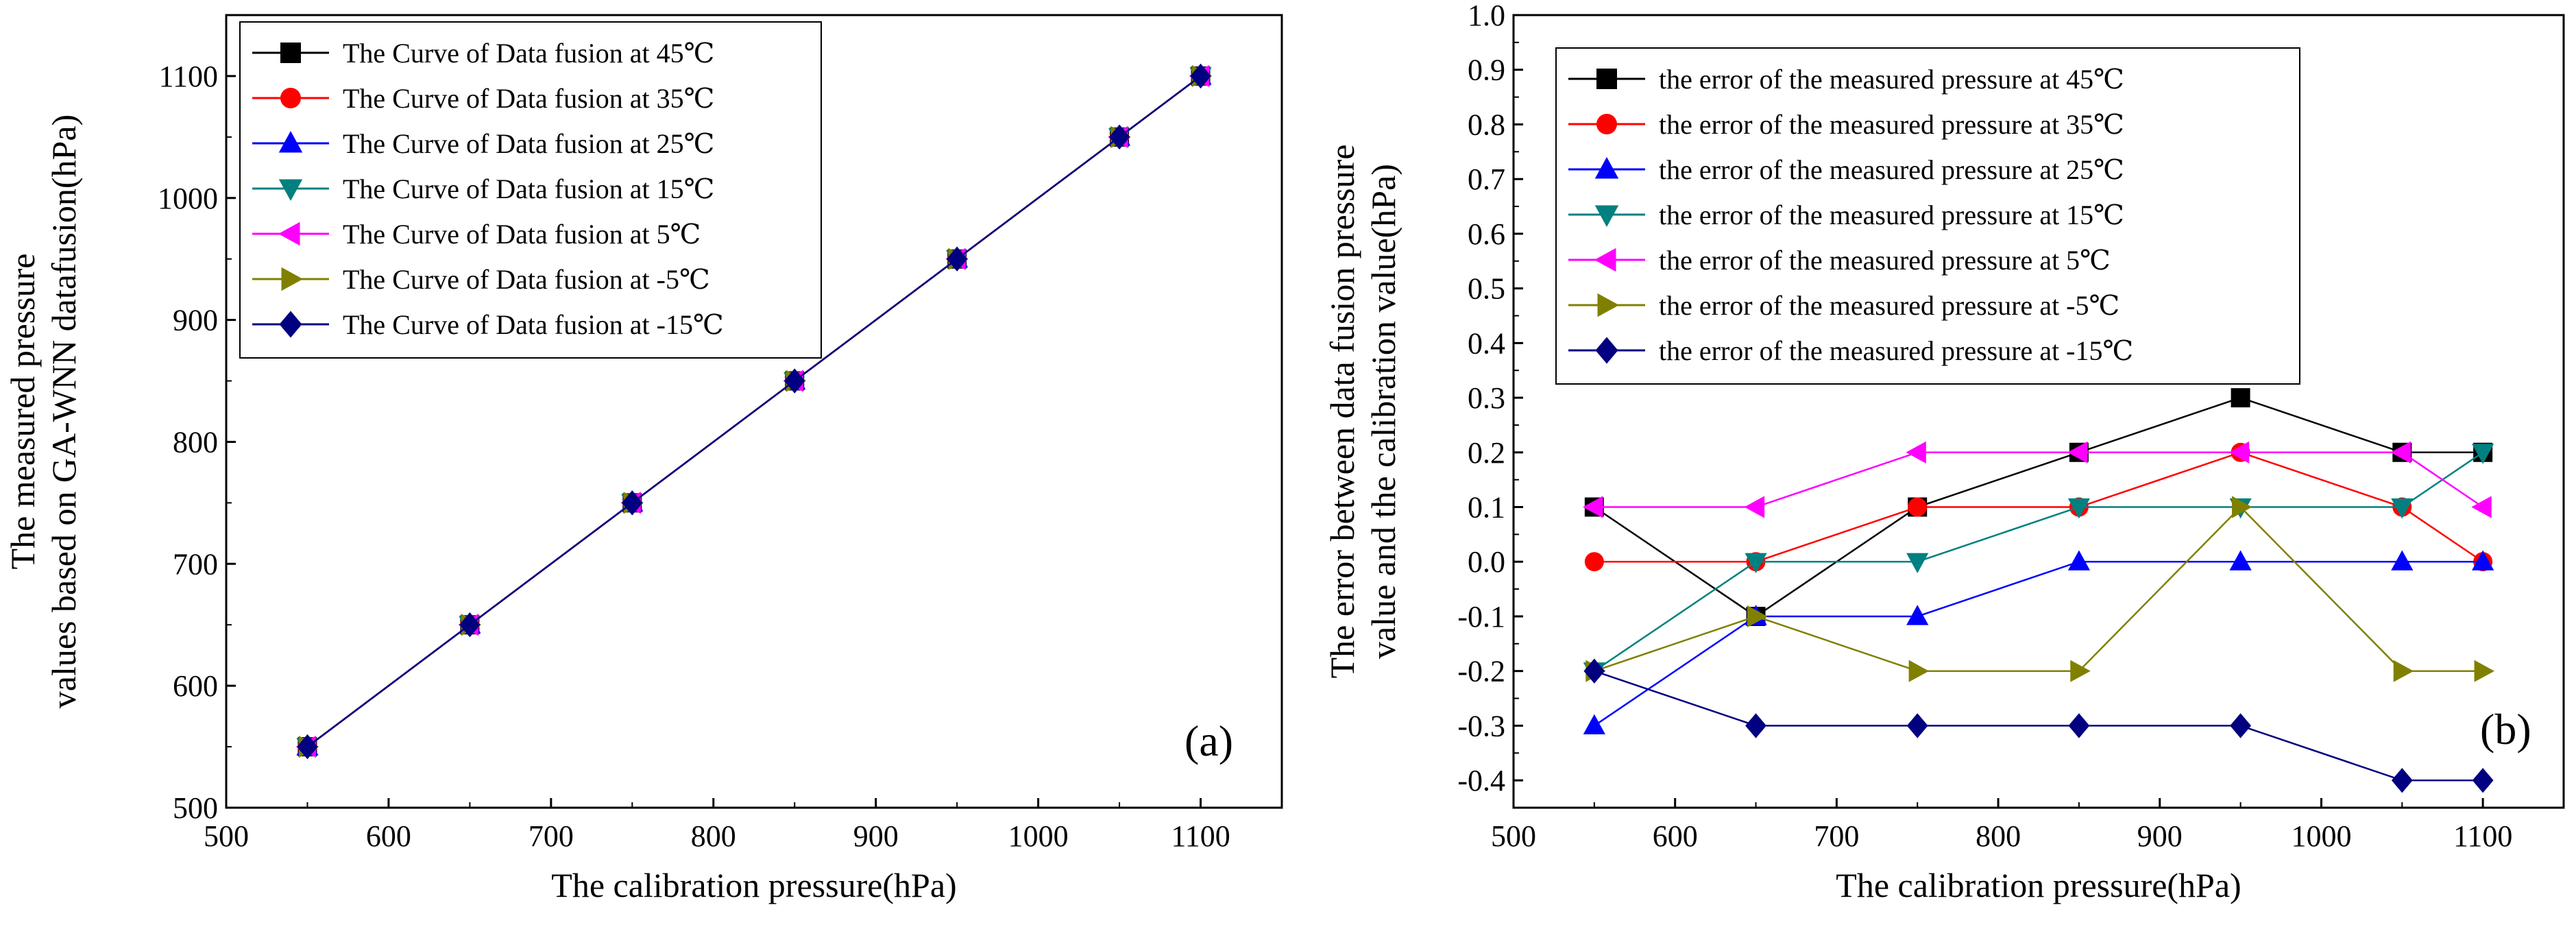 The height and width of the screenshot is (927, 2576). Describe the element at coordinates (1675, 836) in the screenshot. I see `x-tick-label: 600` at that location.